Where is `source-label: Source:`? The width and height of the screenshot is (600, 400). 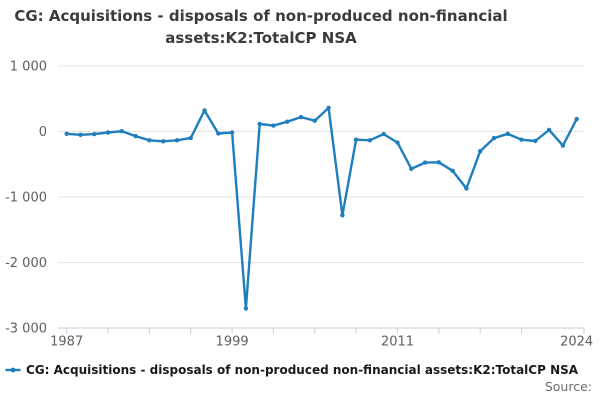
source-label: Source: is located at coordinates (568, 386).